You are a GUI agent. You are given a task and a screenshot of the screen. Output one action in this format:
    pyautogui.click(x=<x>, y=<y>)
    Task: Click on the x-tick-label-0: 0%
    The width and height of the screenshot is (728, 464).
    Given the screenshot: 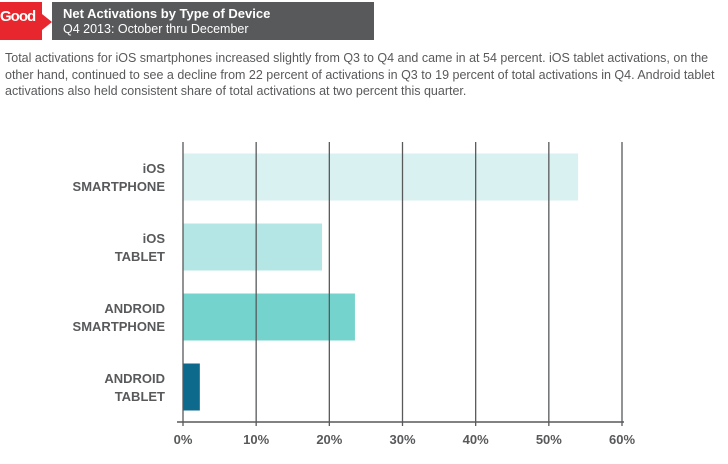 What is the action you would take?
    pyautogui.click(x=183, y=439)
    